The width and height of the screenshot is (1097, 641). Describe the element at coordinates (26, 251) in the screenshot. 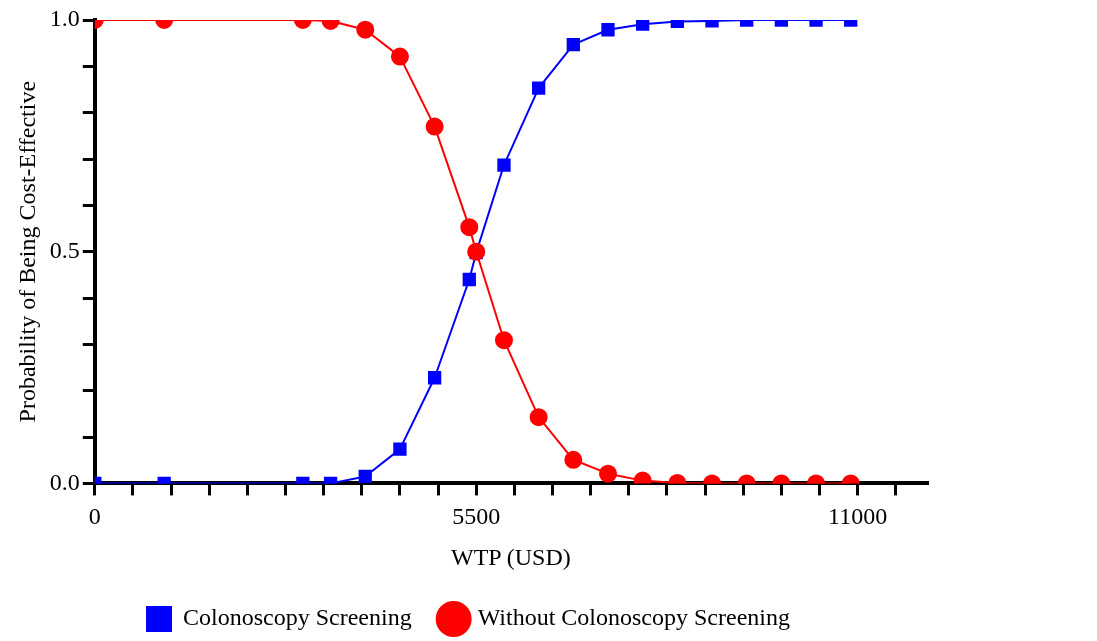

I see `y-axis-title: Probability of Being Cost-Effective` at that location.